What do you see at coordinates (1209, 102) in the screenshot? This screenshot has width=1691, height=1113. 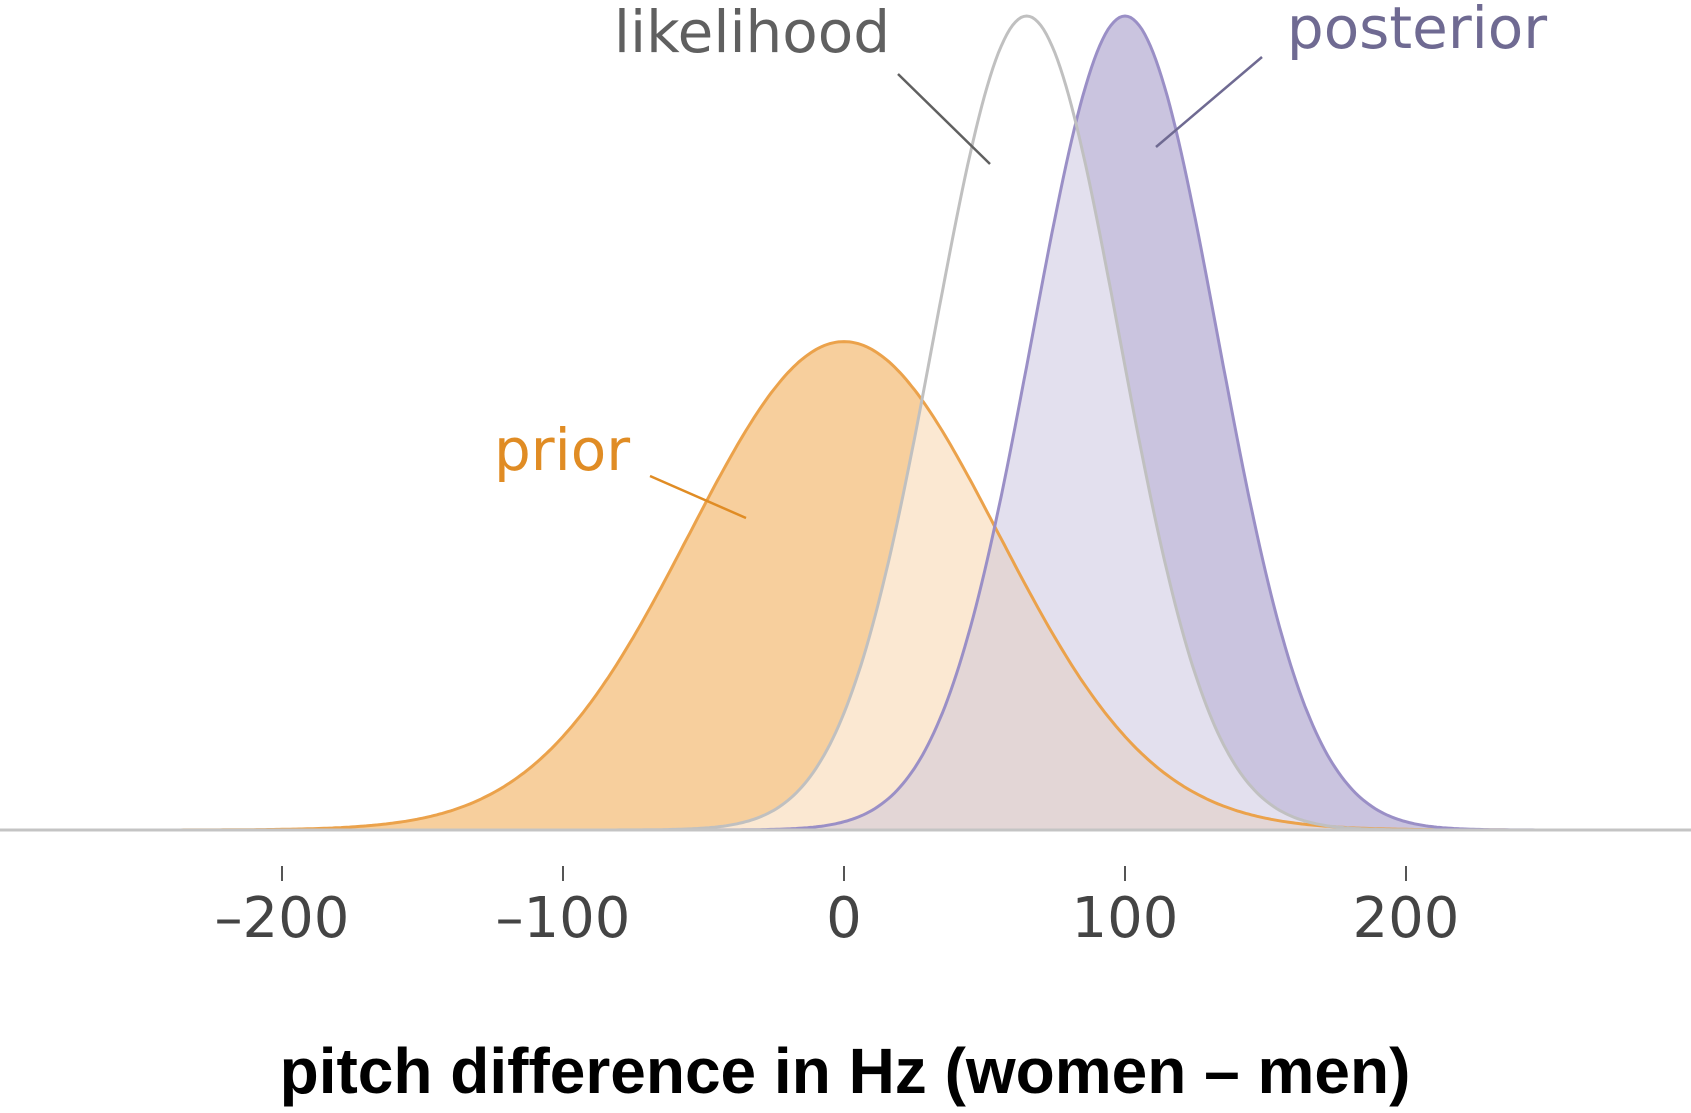 I see `posterior-leader-line` at bounding box center [1209, 102].